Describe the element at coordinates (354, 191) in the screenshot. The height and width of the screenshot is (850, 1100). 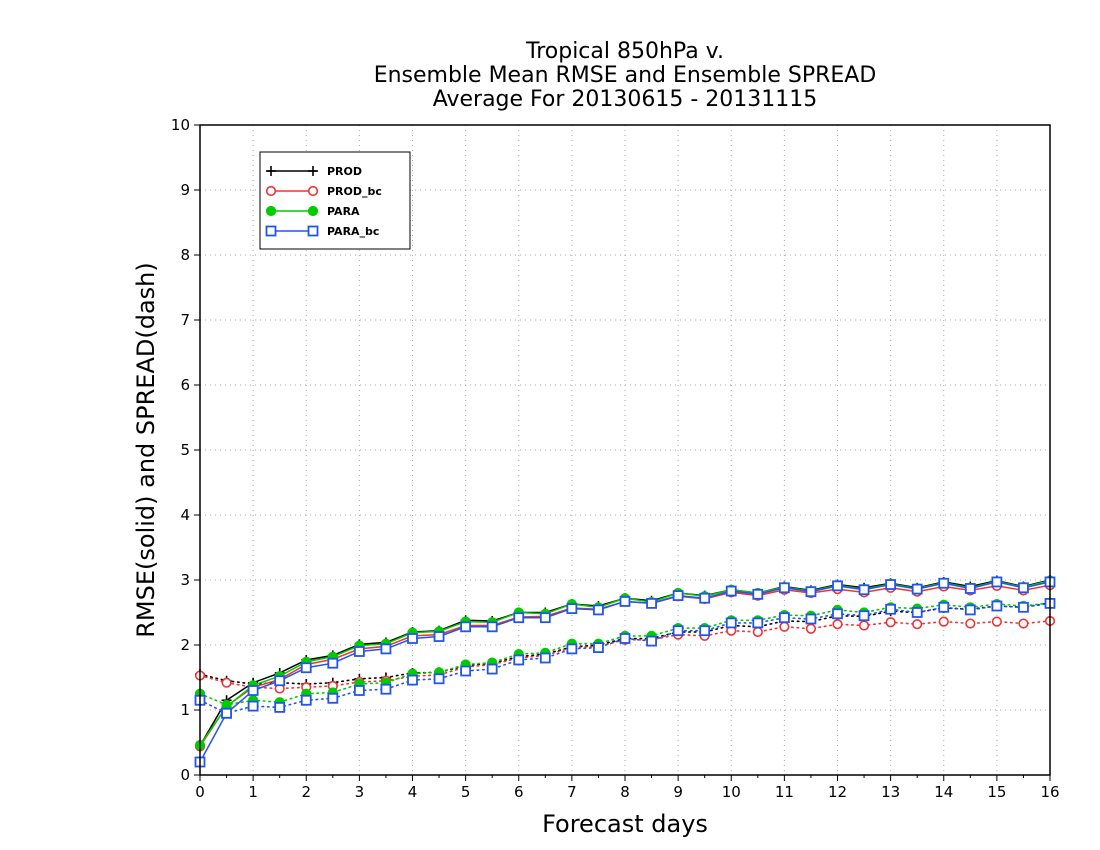
I see `legend-label: PROD_bc` at that location.